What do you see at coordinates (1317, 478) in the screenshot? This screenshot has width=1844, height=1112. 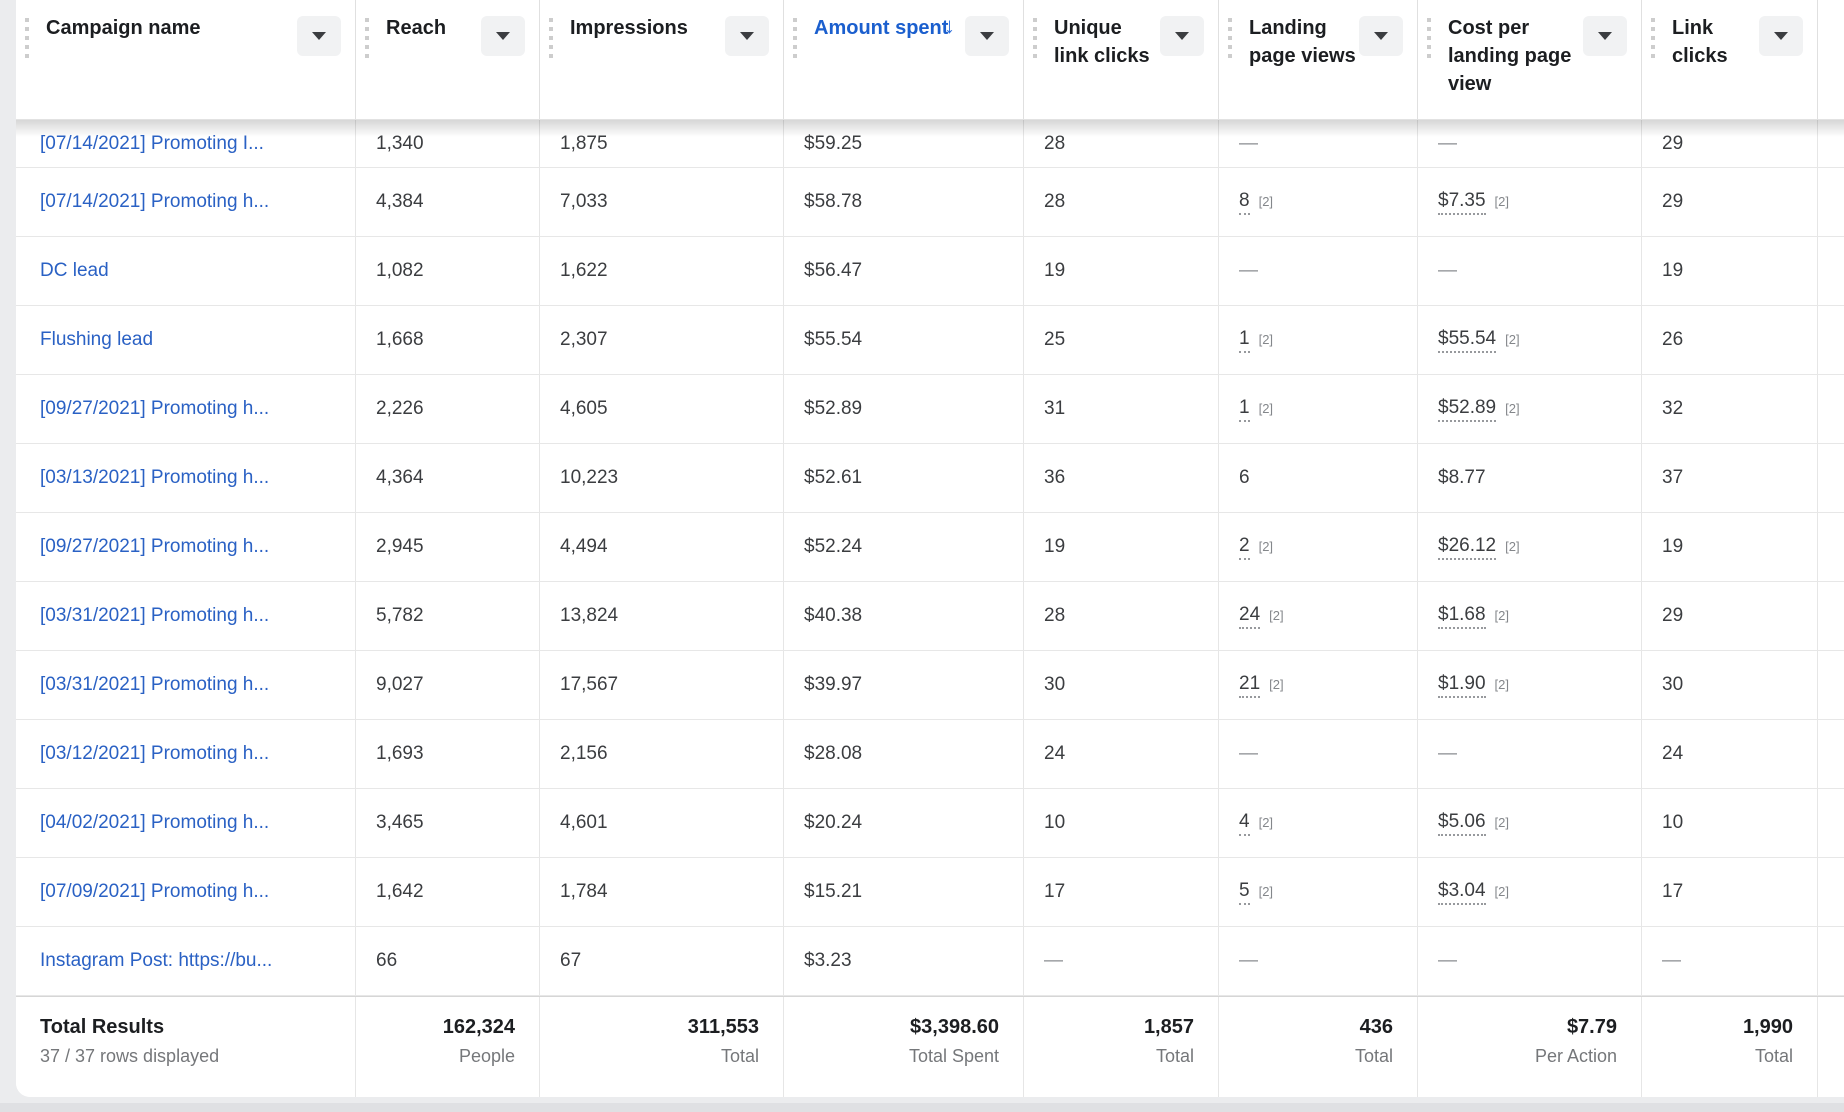 I see `cell-landing-page-views: 6` at bounding box center [1317, 478].